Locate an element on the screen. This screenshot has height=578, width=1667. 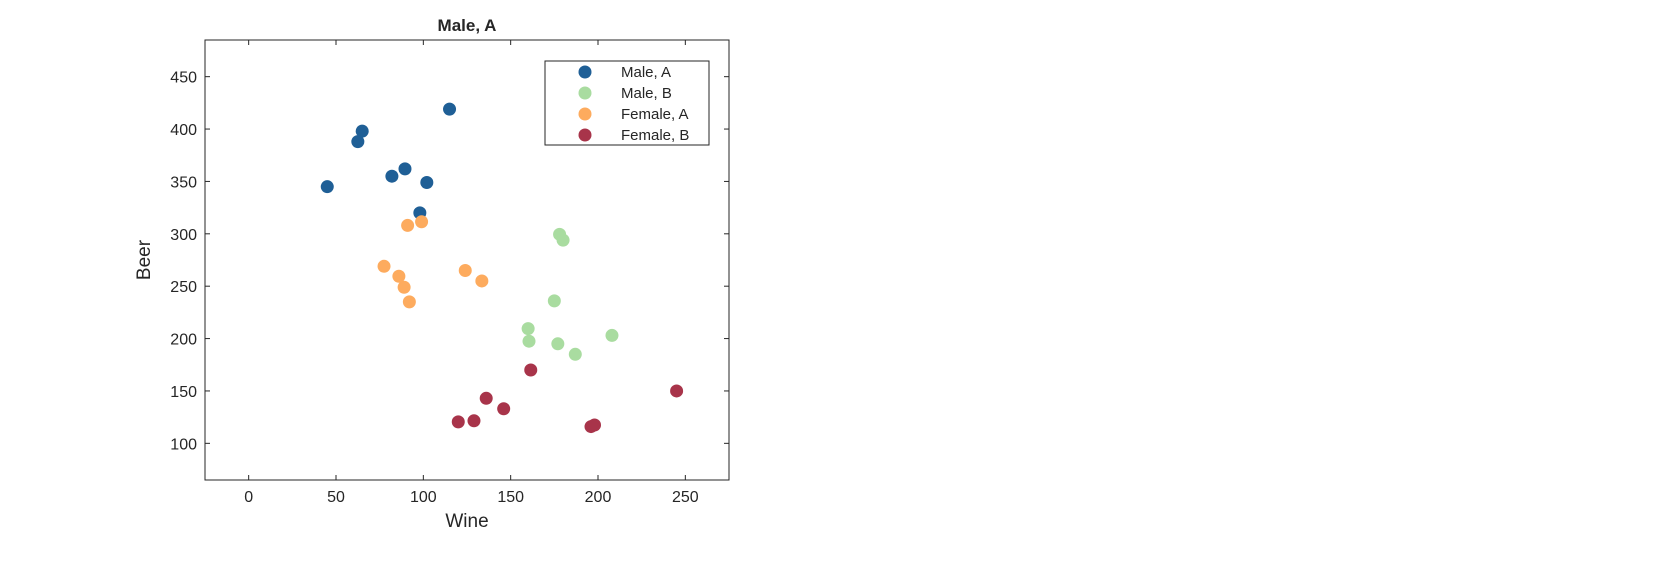
y-tick-label: 200 is located at coordinates (183, 340).